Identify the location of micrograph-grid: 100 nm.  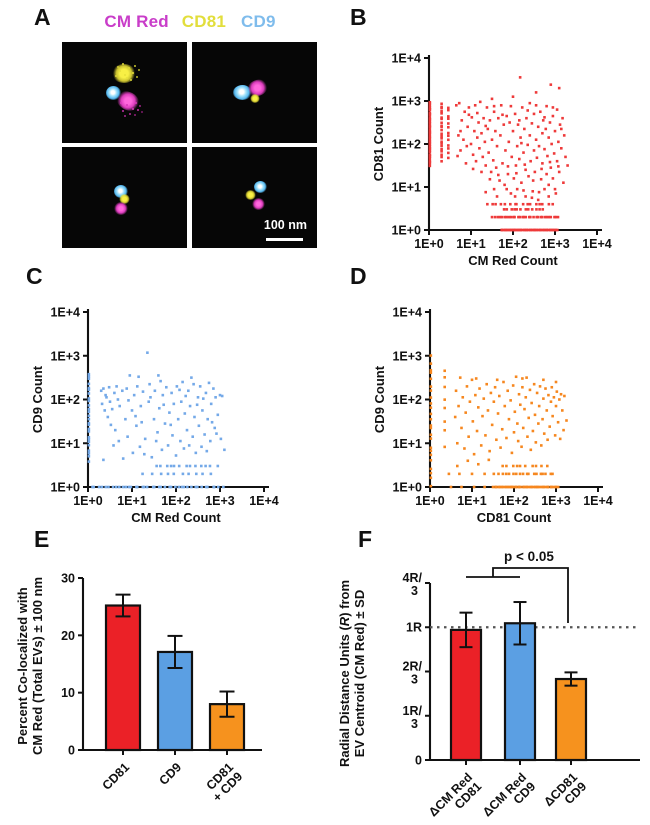
(190, 146).